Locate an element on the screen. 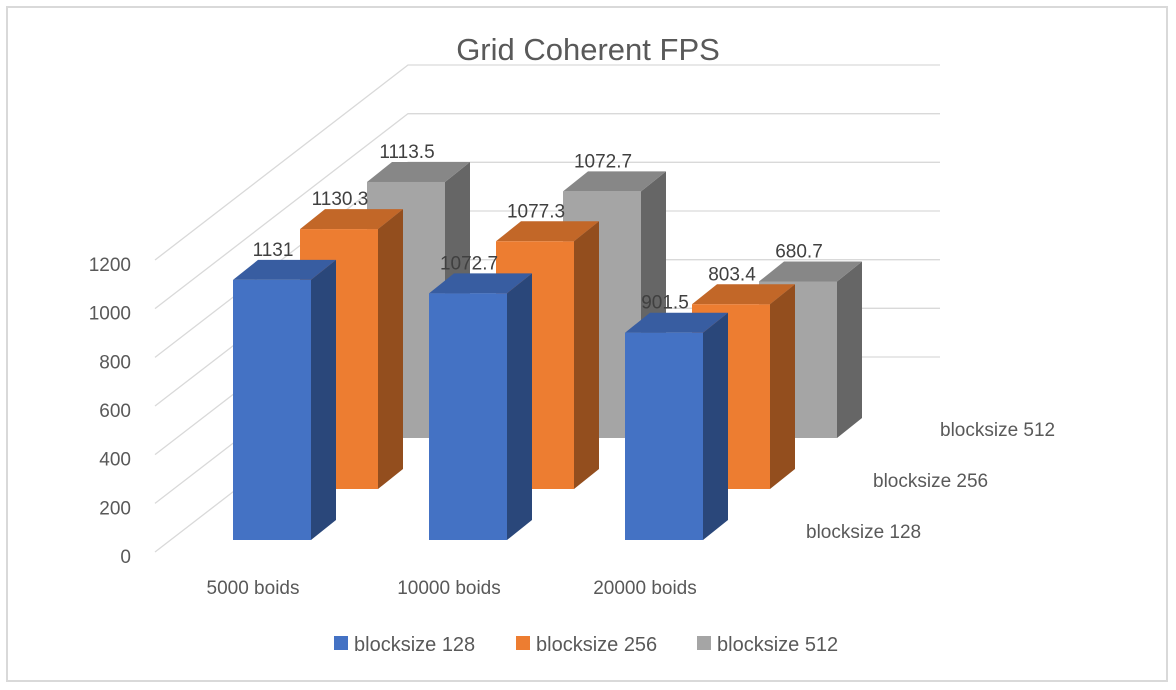 The height and width of the screenshot is (690, 1176). y-tick-label-800: 800 is located at coordinates (115, 362).